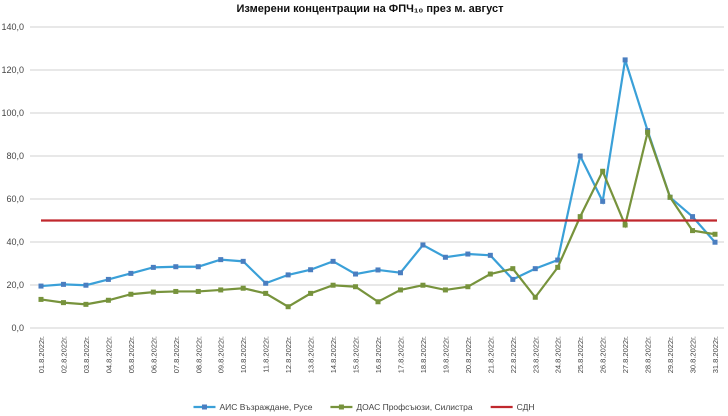  What do you see at coordinates (108, 354) in the screenshot?
I see `x-tick-label: 04.8.2022г.` at bounding box center [108, 354].